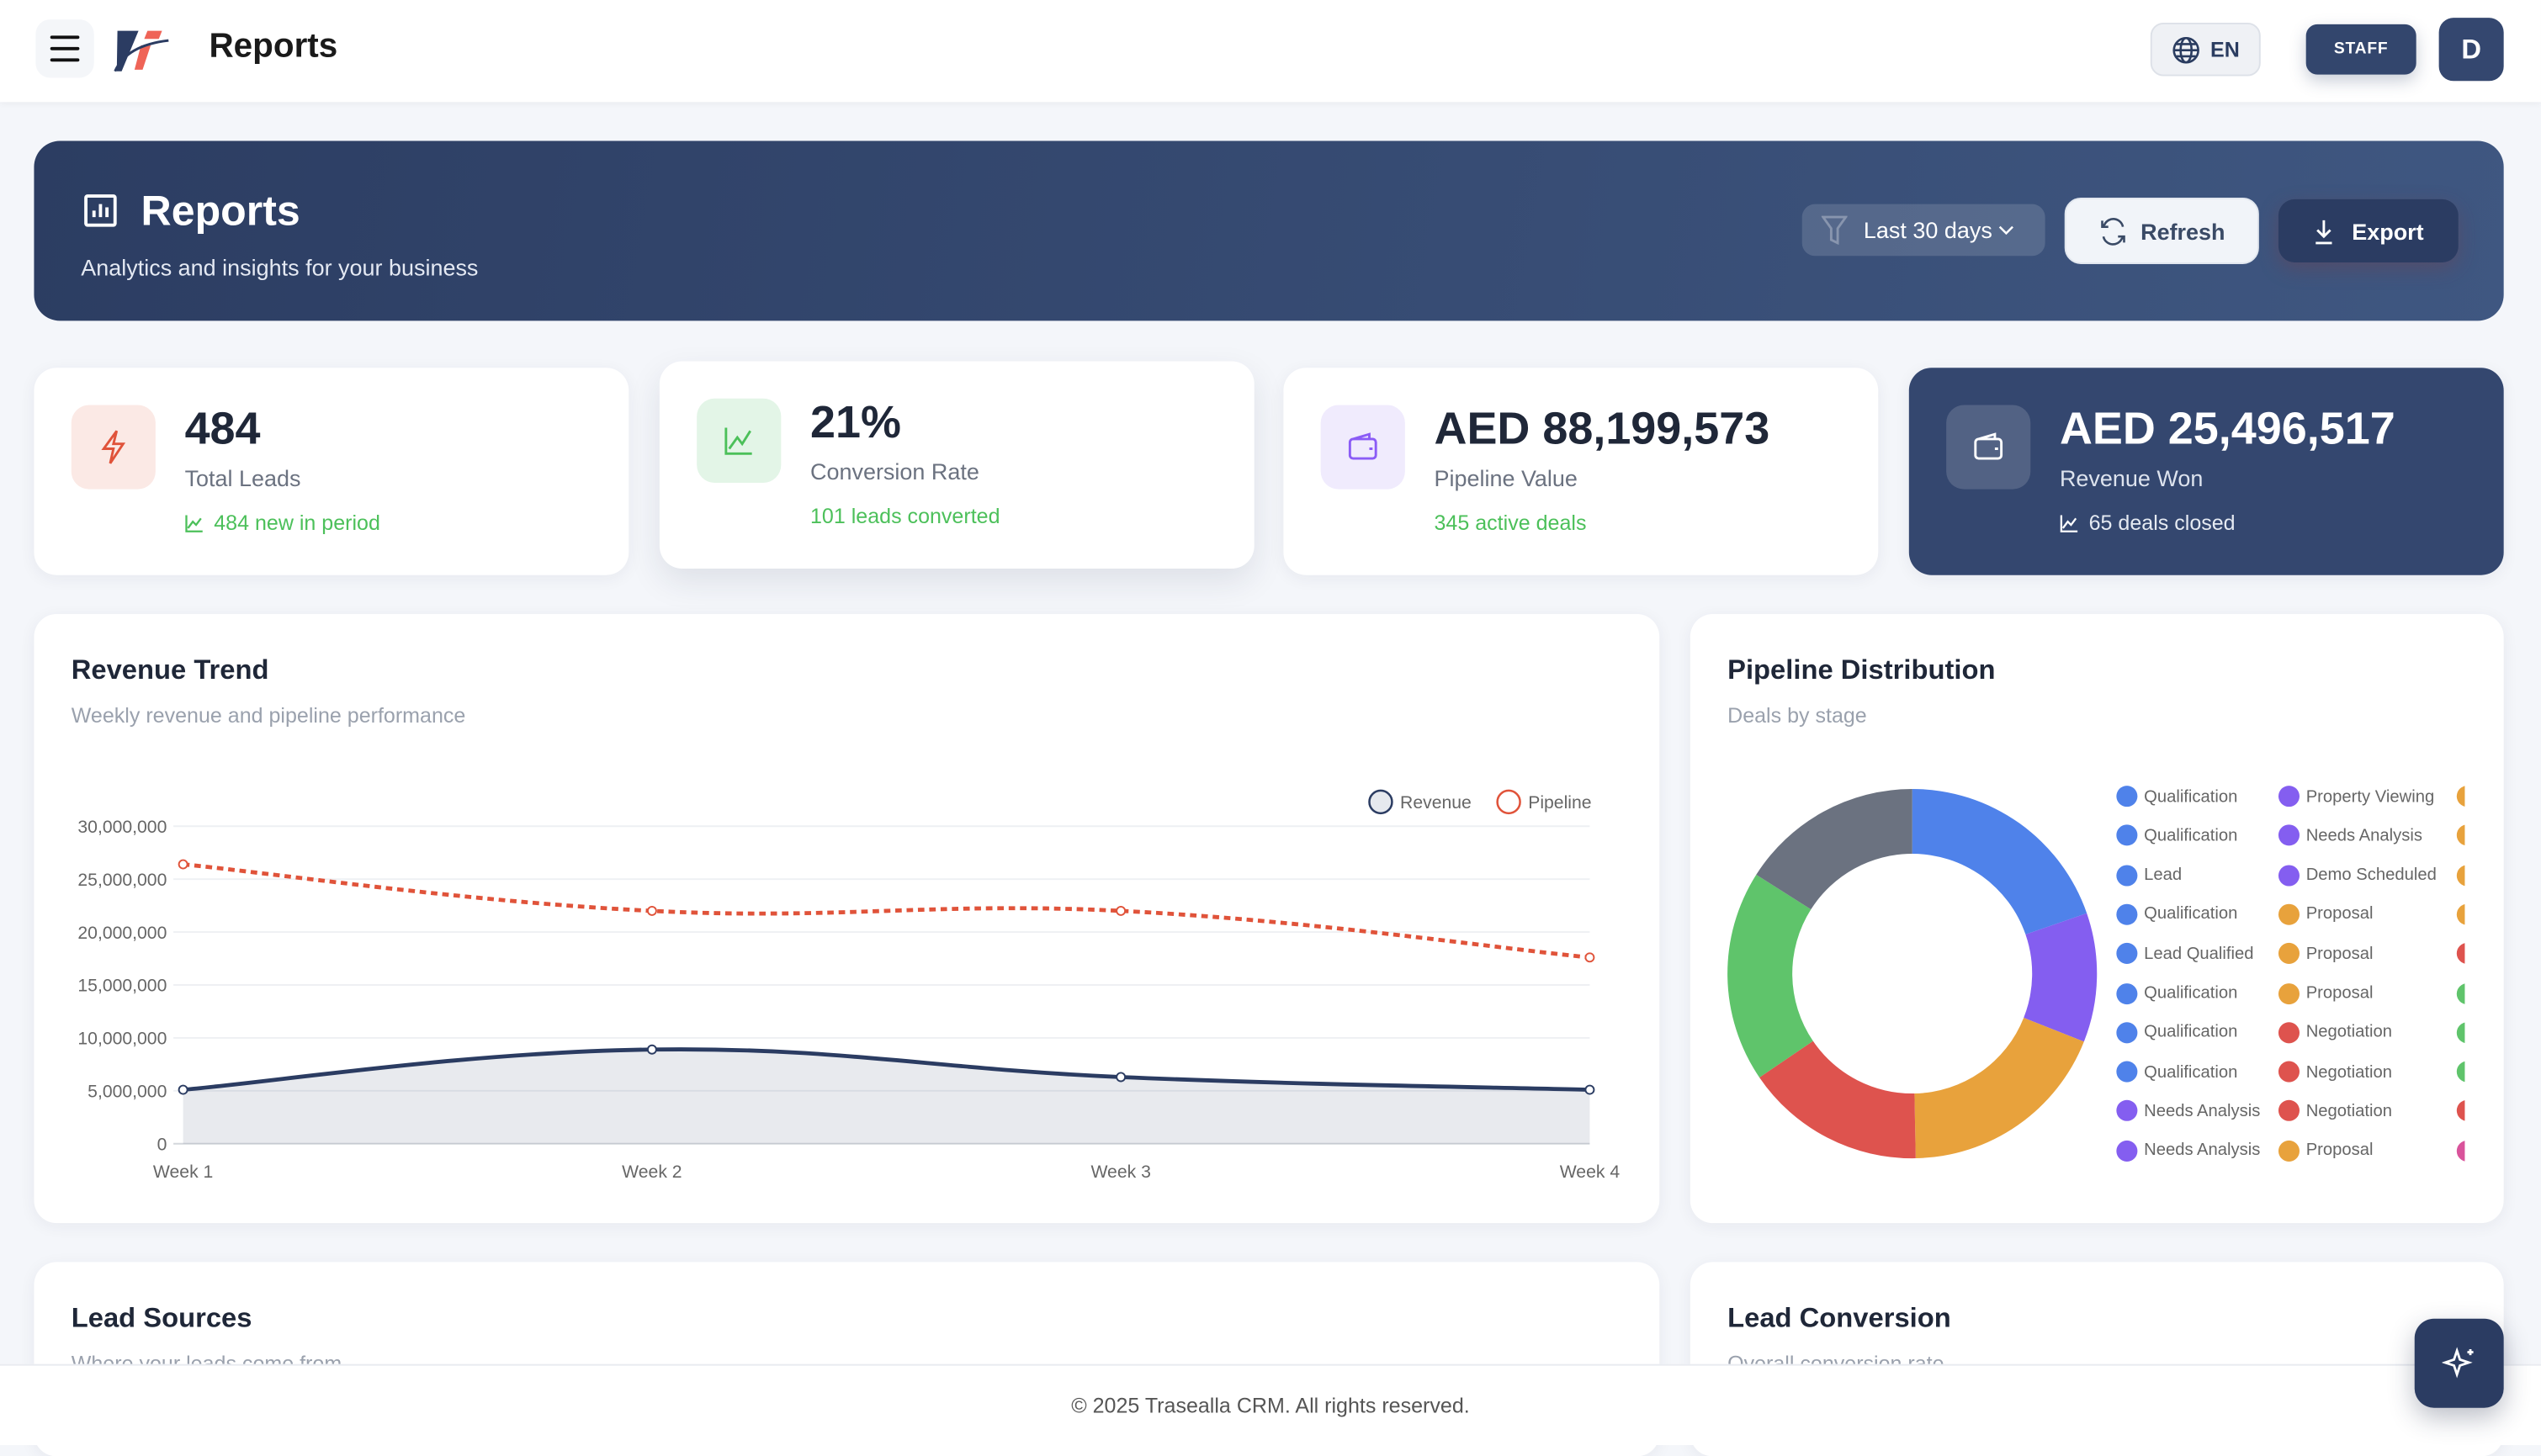 The image size is (2541, 1456). Describe the element at coordinates (122, 880) in the screenshot. I see `y-tick-label: 25,000,000` at that location.